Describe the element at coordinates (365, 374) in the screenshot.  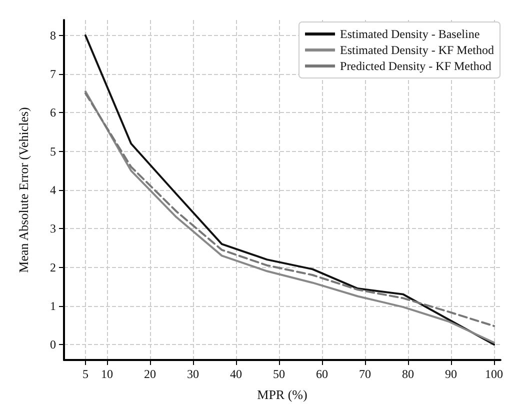
I see `x-tick-label: 70` at that location.